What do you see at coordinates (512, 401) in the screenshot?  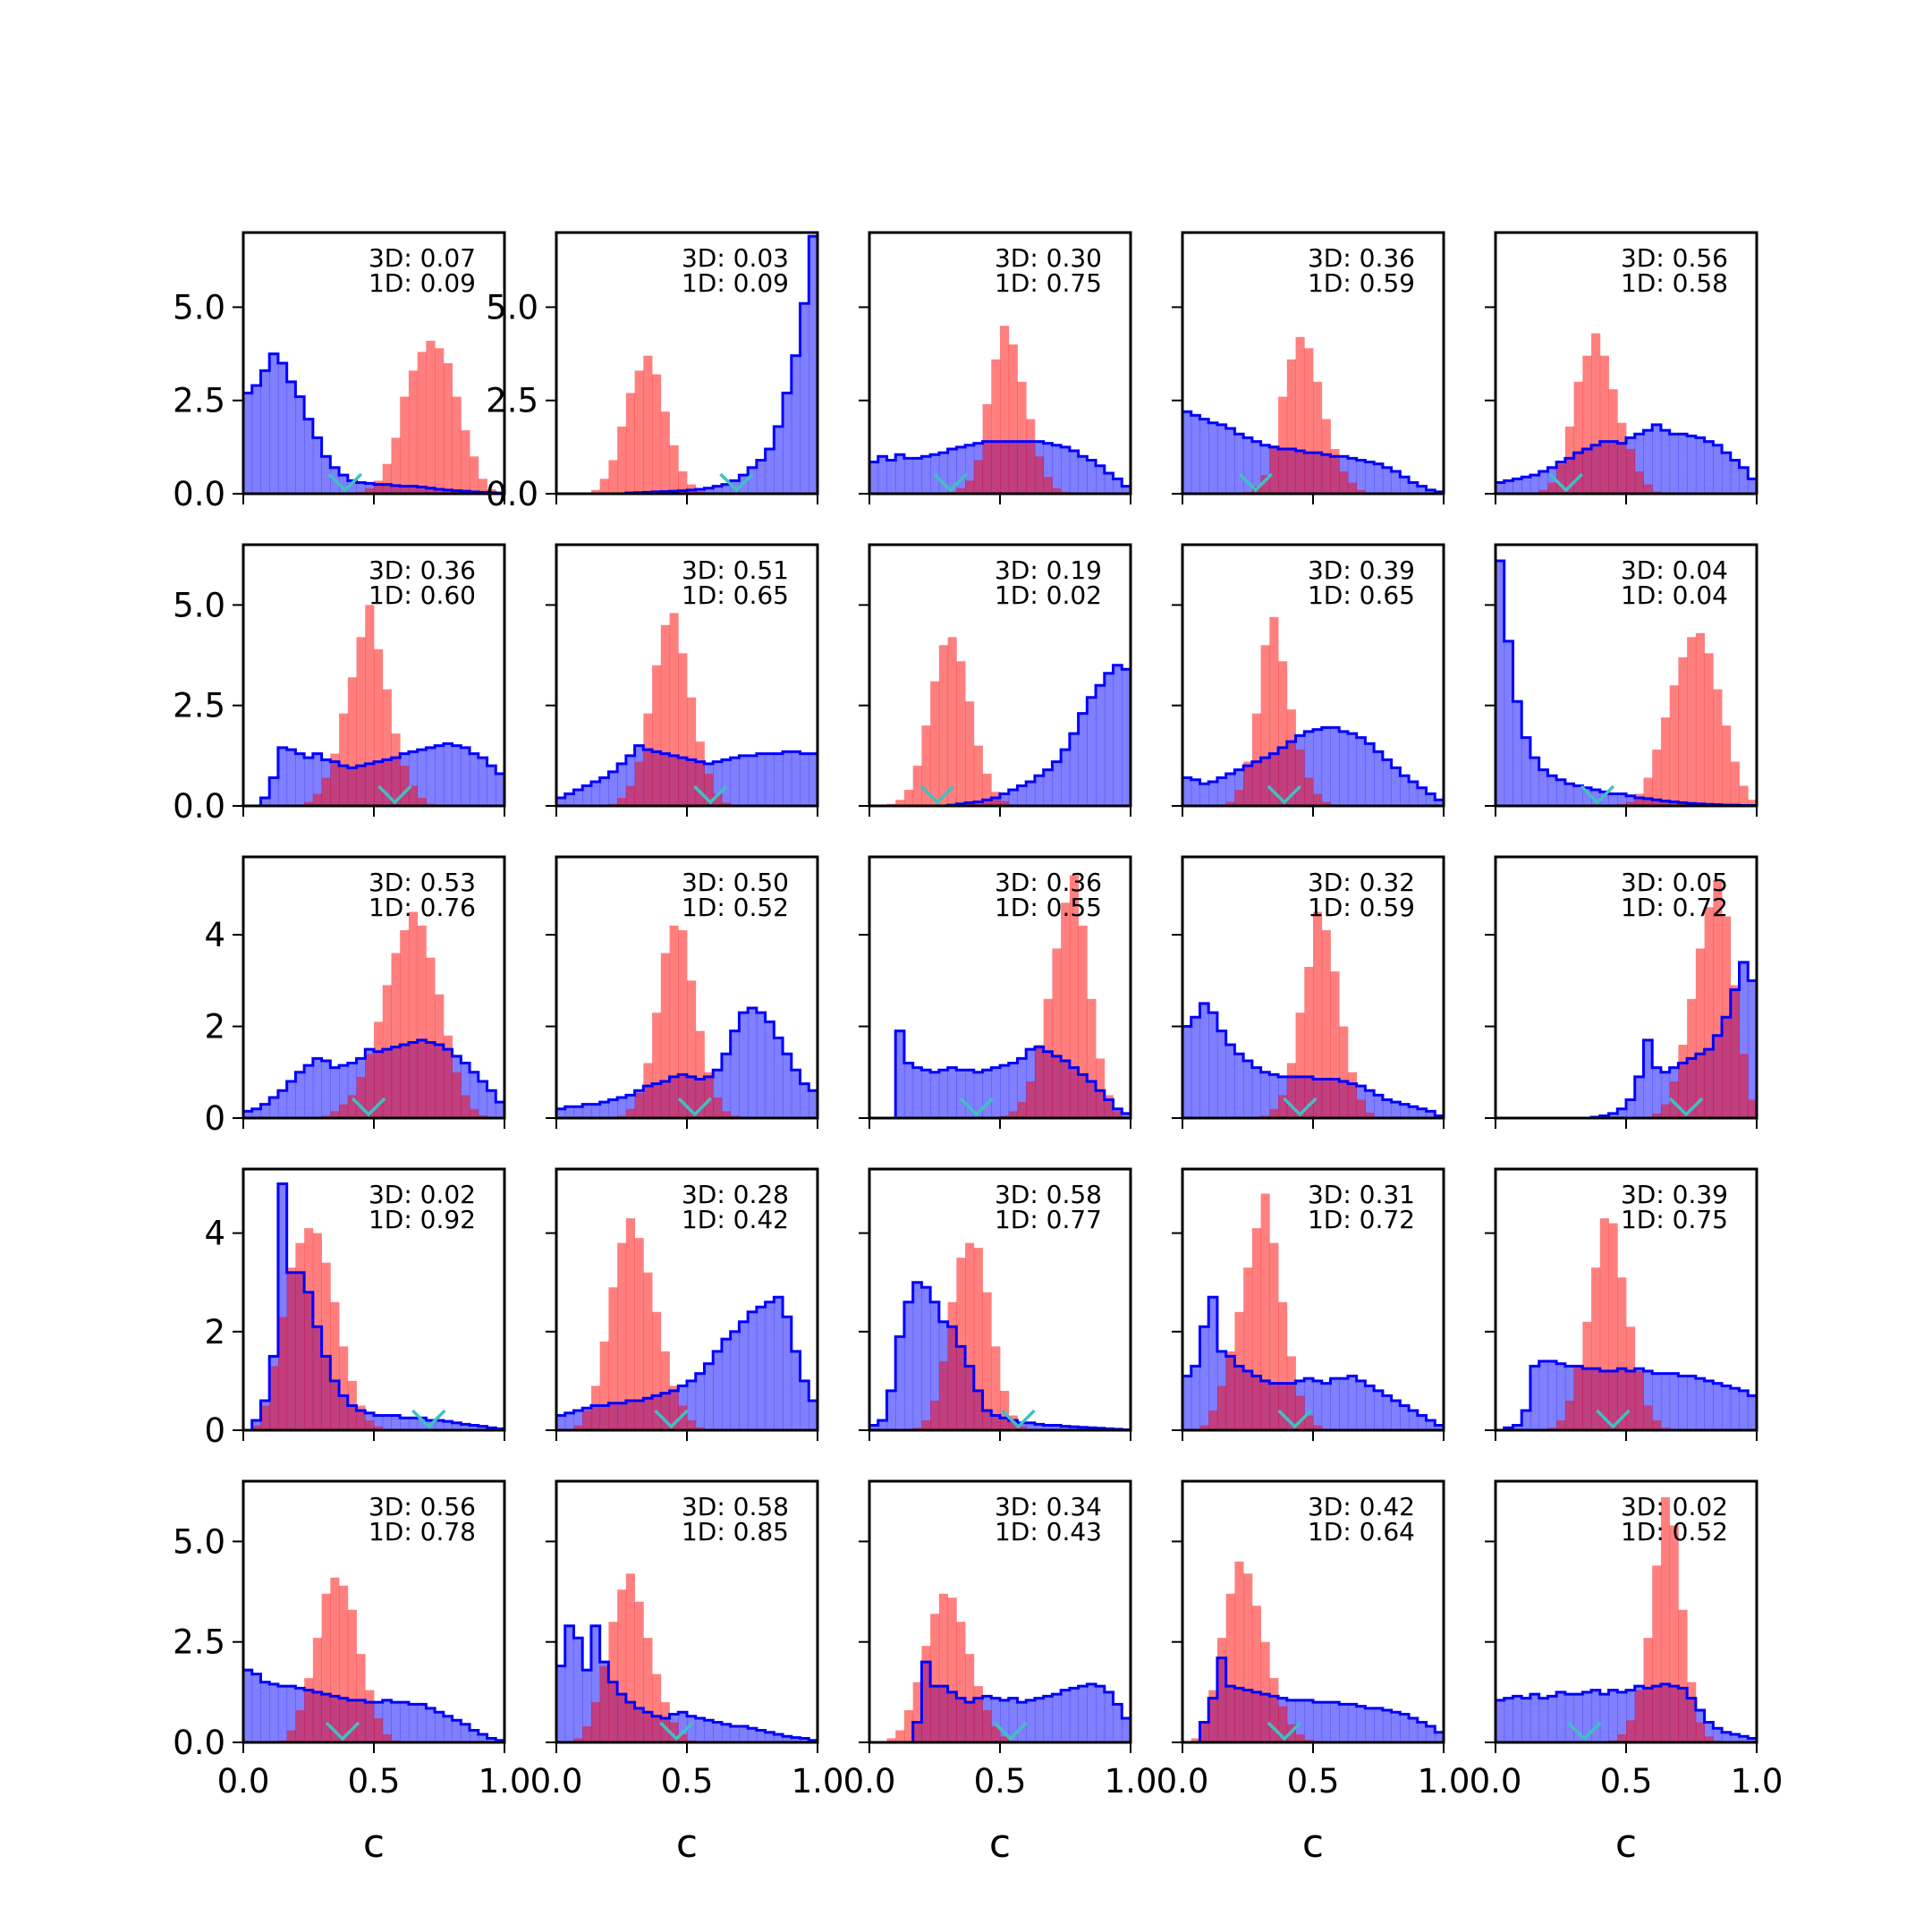 I see `y-tick-label: 2.5` at bounding box center [512, 401].